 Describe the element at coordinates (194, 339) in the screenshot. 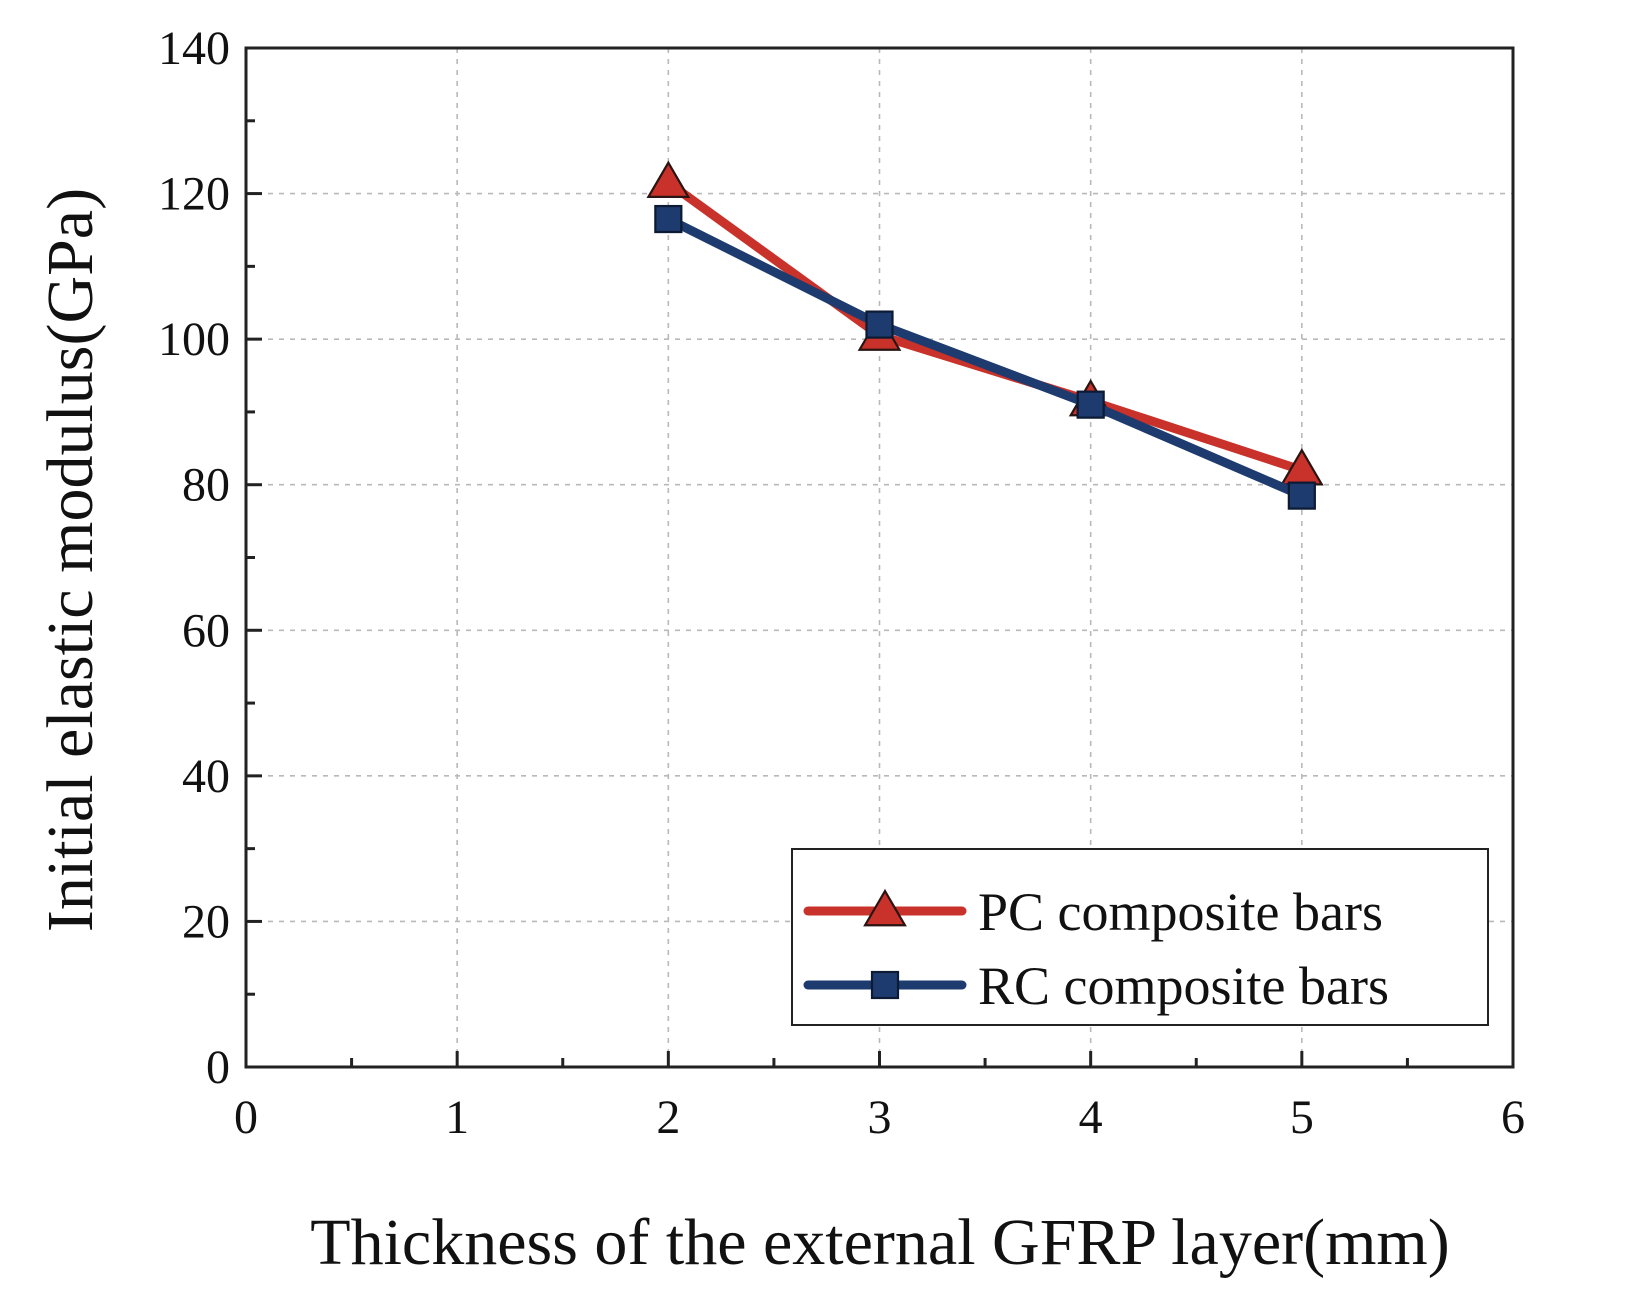

I see `y-tick-label: 100` at that location.